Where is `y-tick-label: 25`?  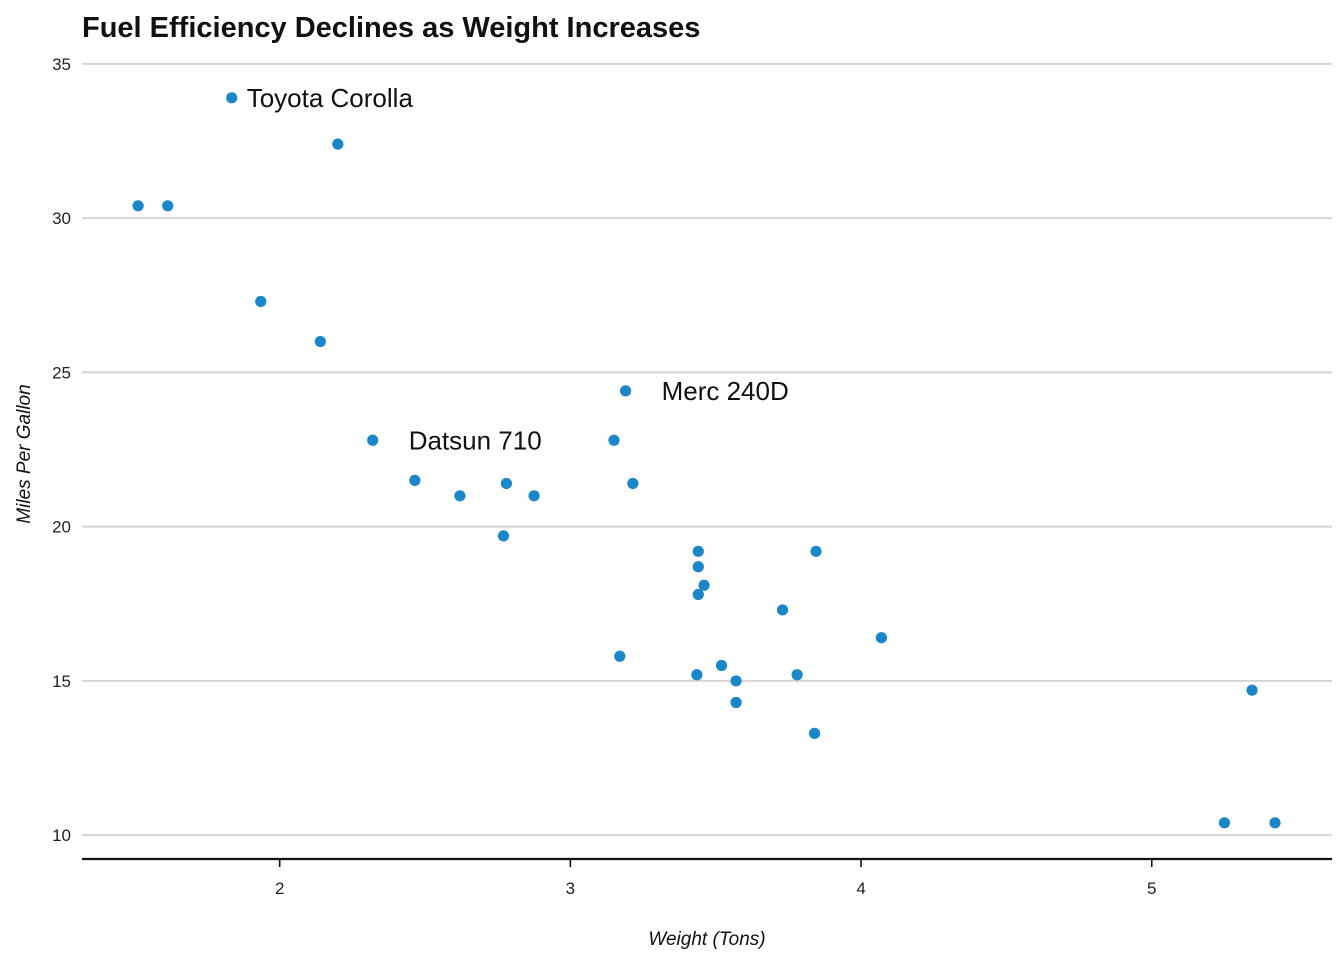 y-tick-label: 25 is located at coordinates (61, 372).